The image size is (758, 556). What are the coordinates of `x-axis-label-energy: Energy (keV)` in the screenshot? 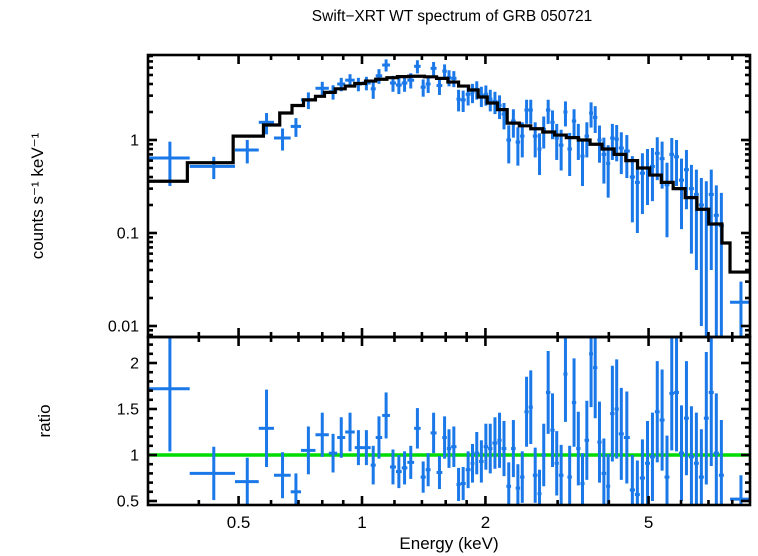 It's located at (449, 543).